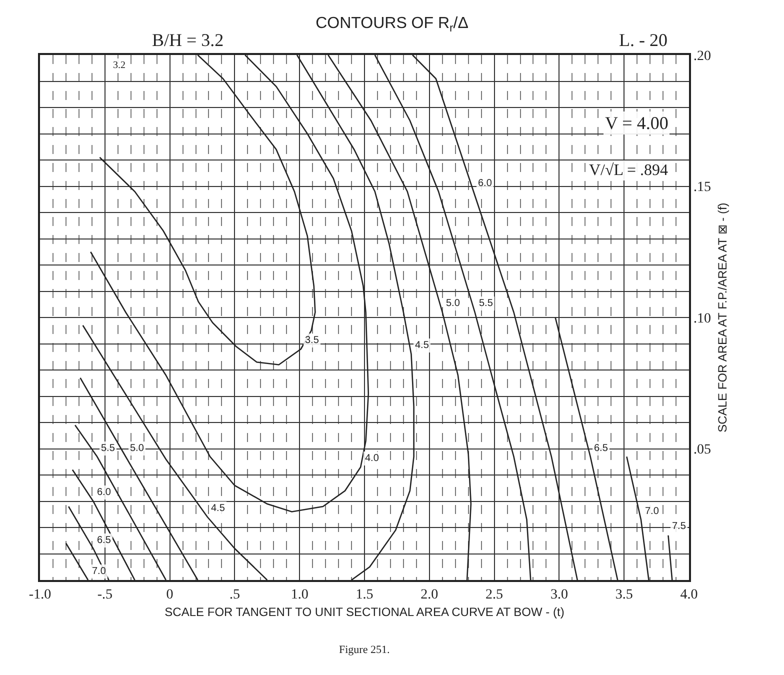 Image resolution: width=784 pixels, height=675 pixels. Describe the element at coordinates (108, 448) in the screenshot. I see `series-label: 5.5` at that location.